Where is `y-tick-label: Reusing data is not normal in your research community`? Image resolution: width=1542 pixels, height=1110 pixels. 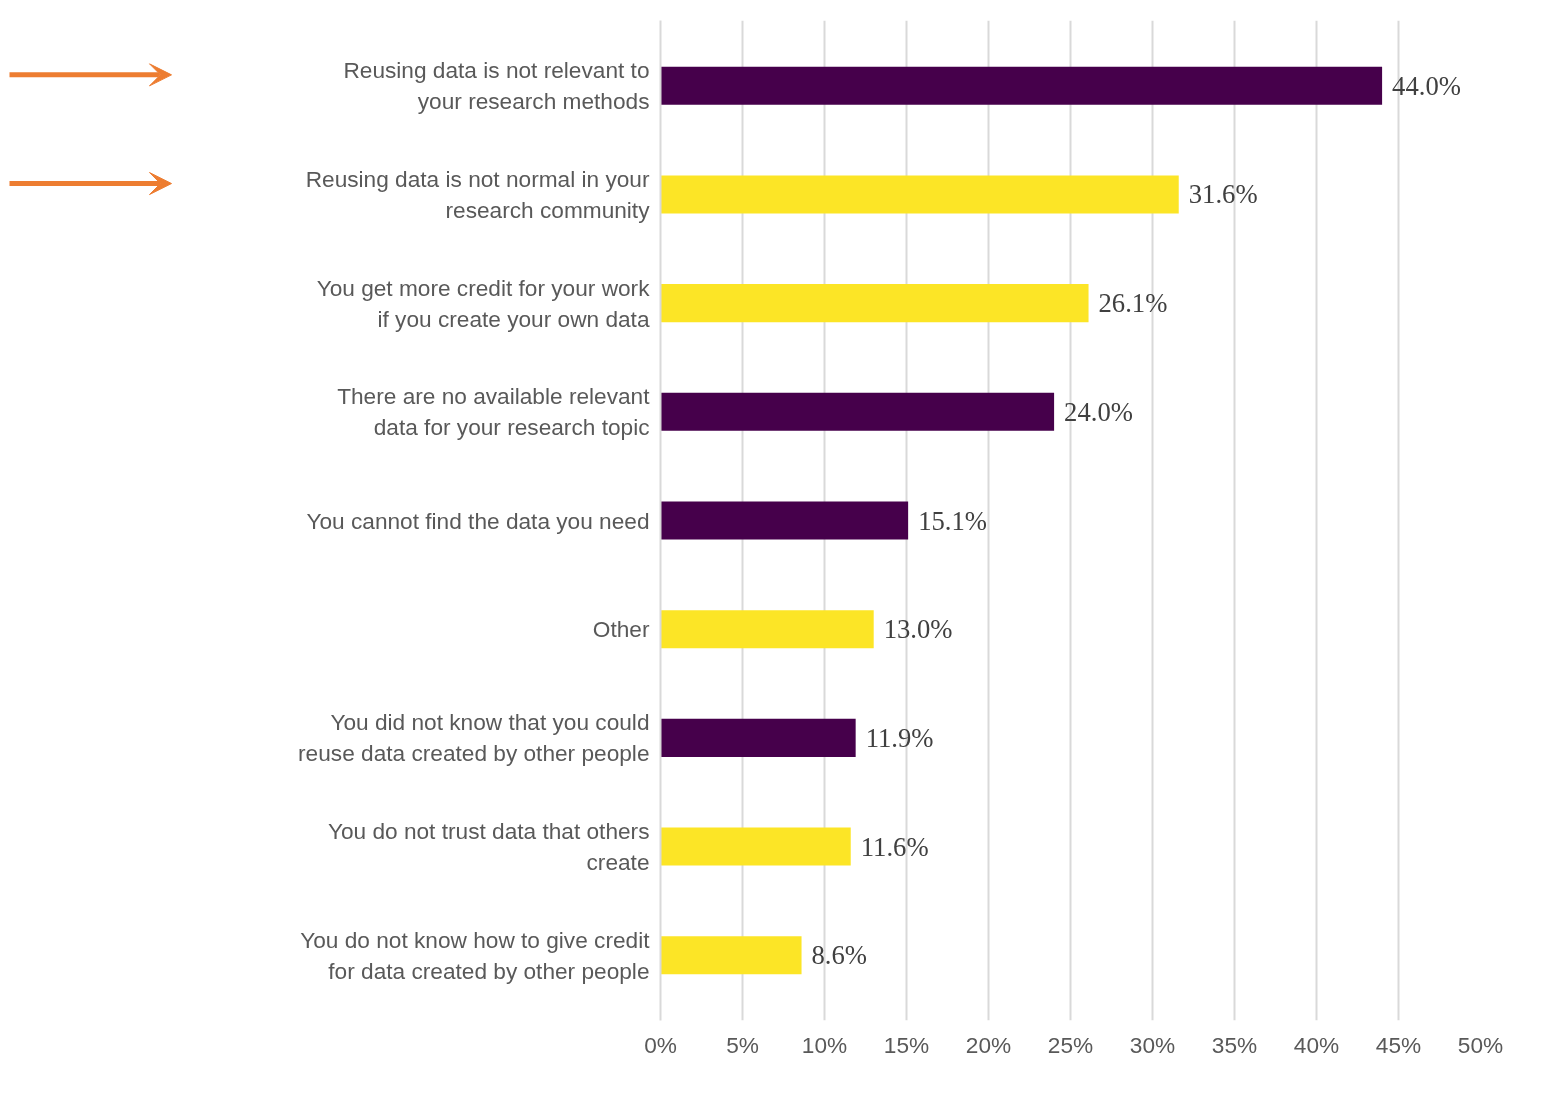 y-tick-label: Reusing data is not normal in your research community is located at coordinates (478, 194).